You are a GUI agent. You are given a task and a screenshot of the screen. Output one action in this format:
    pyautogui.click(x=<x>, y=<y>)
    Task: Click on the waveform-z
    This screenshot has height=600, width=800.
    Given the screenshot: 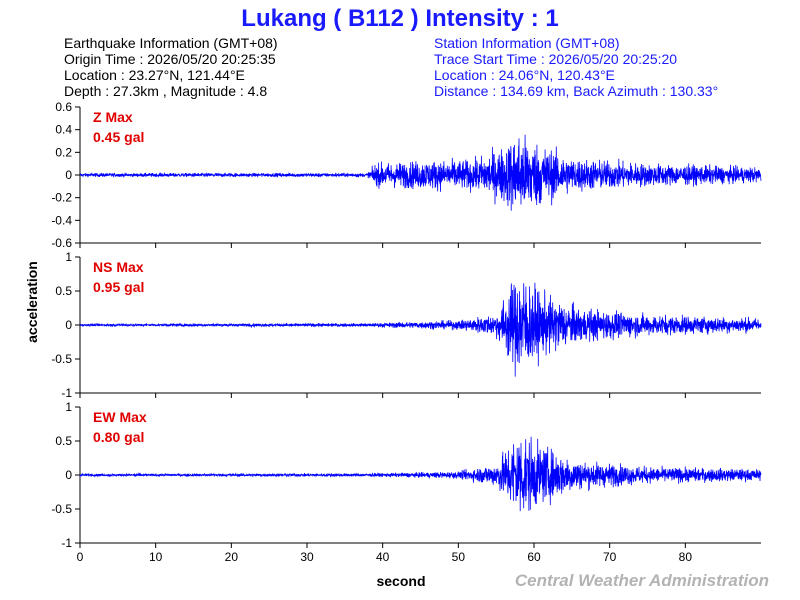 What is the action you would take?
    pyautogui.click(x=420, y=172)
    